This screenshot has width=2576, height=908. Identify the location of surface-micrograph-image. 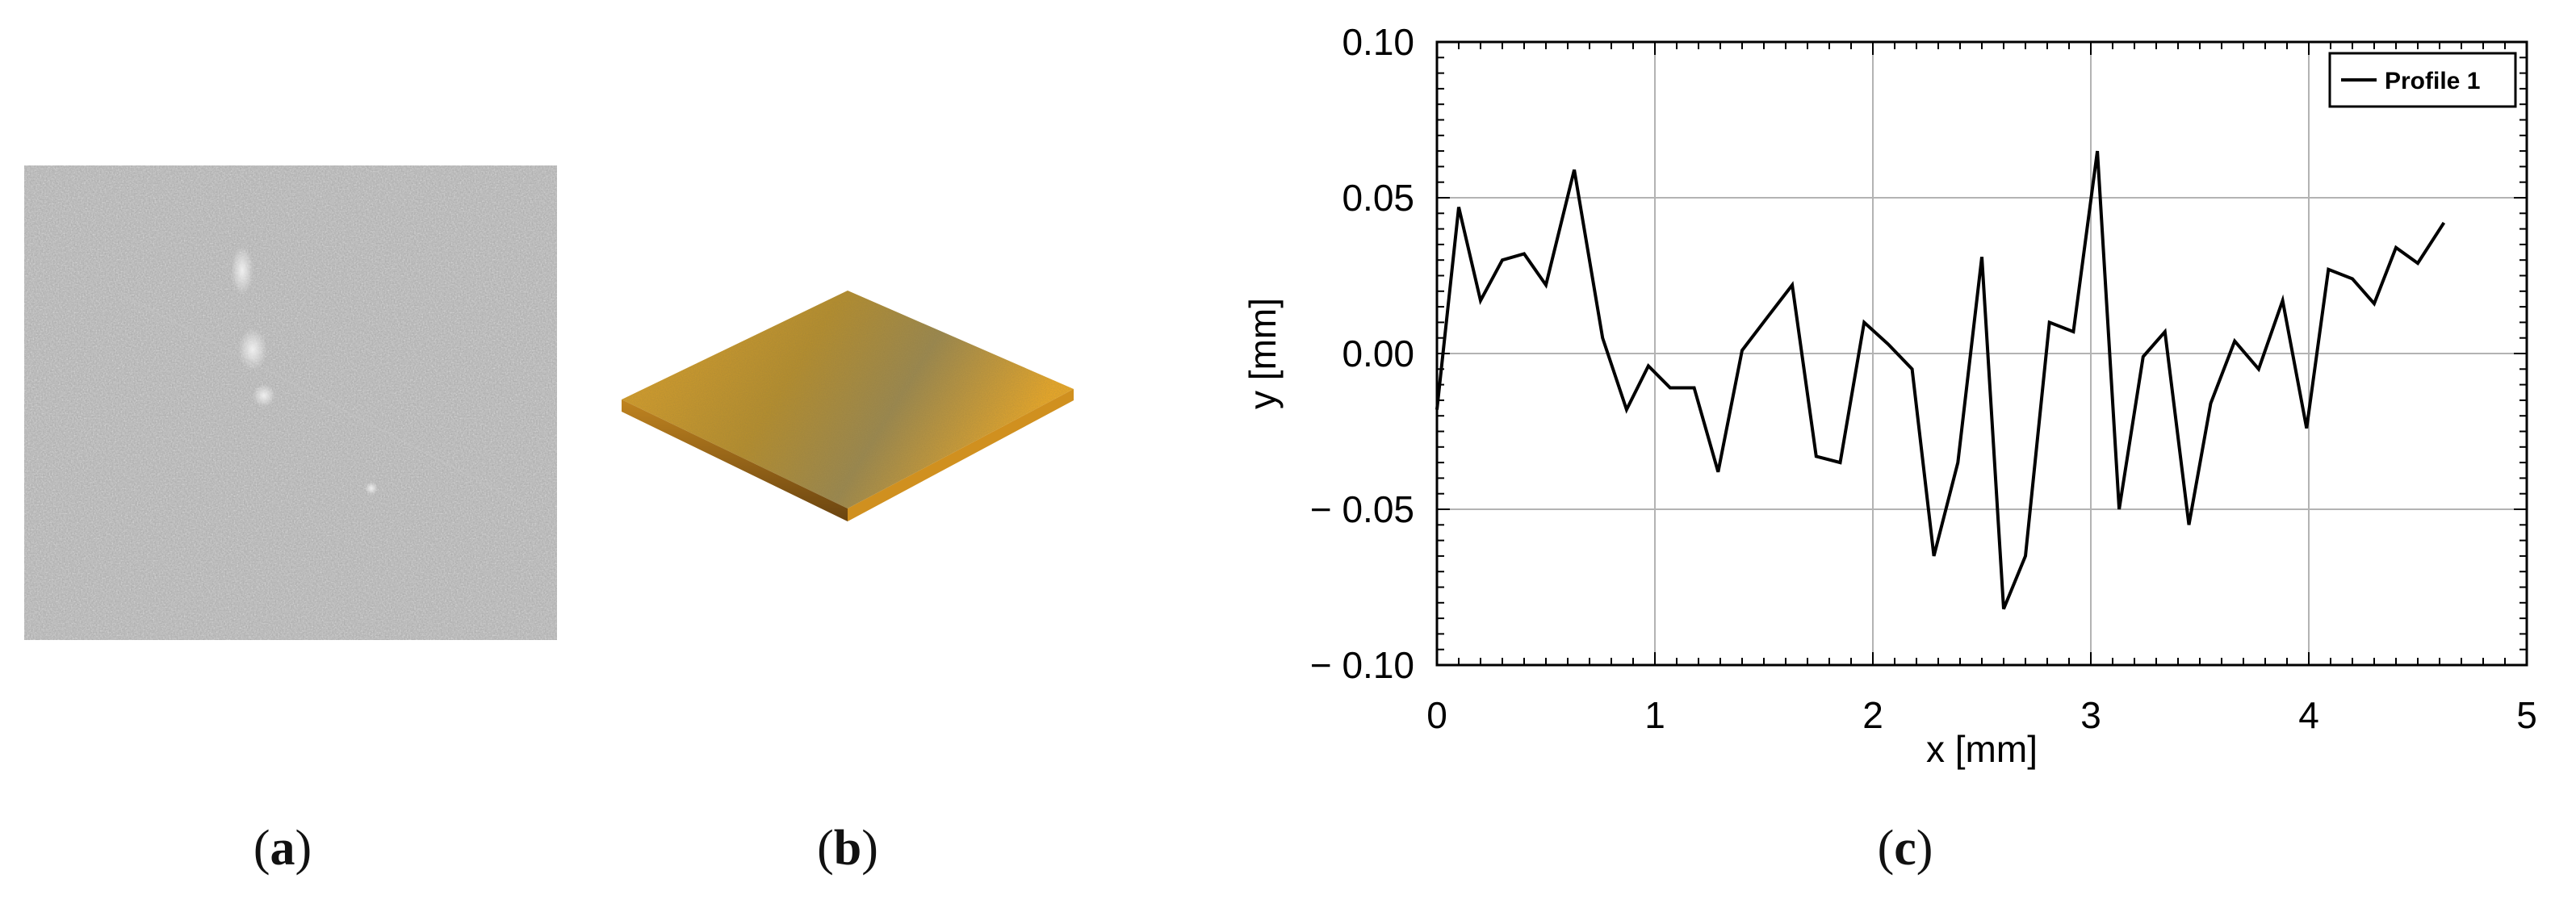
(290, 402).